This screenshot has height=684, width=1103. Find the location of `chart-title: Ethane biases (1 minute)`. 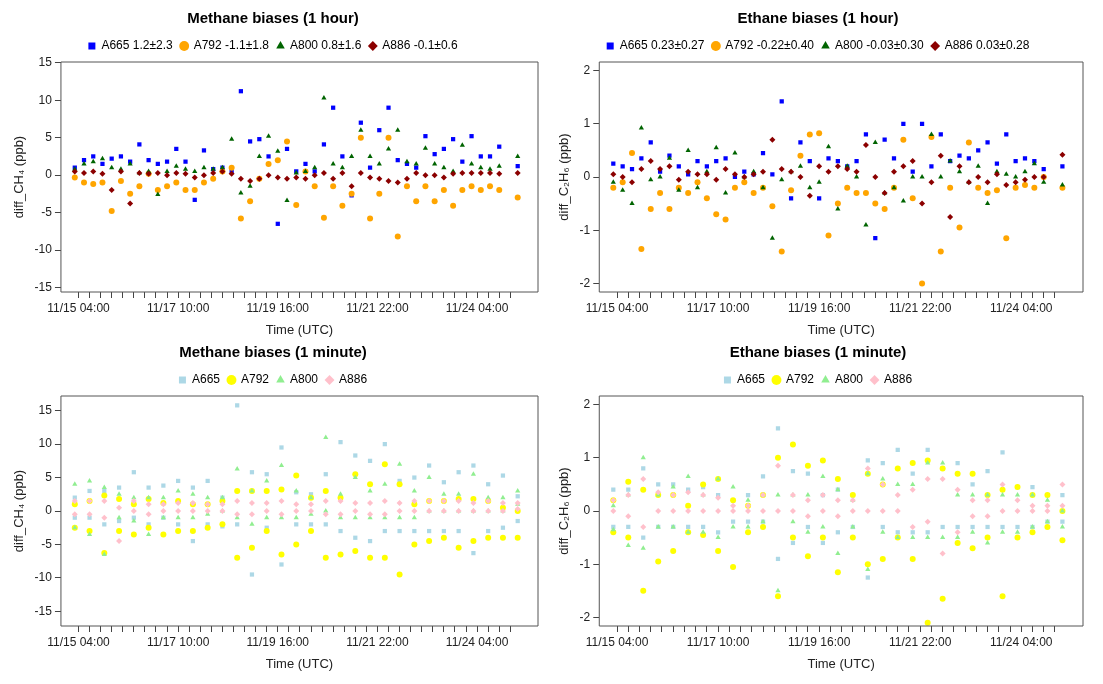

chart-title: Ethane biases (1 minute) is located at coordinates (818, 352).